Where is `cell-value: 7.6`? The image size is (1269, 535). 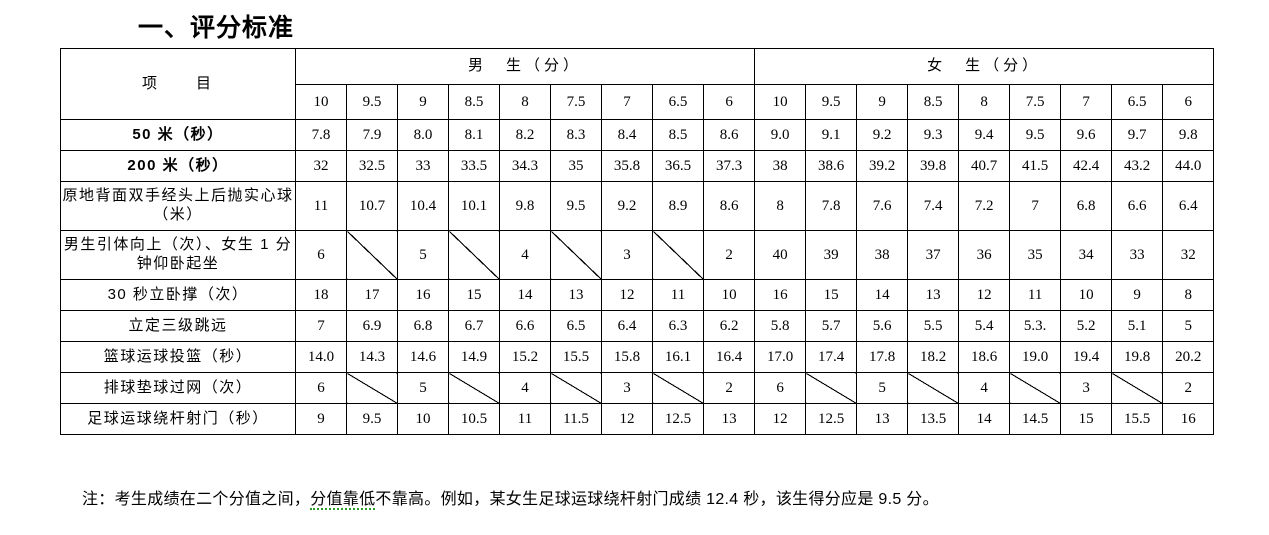 cell-value: 7.6 is located at coordinates (882, 206).